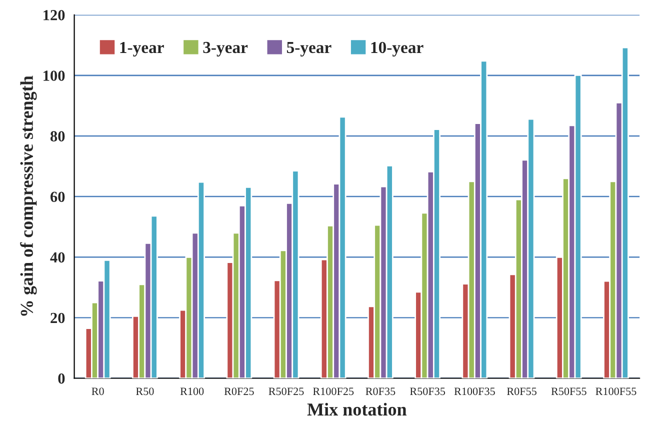 This screenshot has height=425, width=646. What do you see at coordinates (397, 49) in the screenshot?
I see `legend-label: 10-year` at bounding box center [397, 49].